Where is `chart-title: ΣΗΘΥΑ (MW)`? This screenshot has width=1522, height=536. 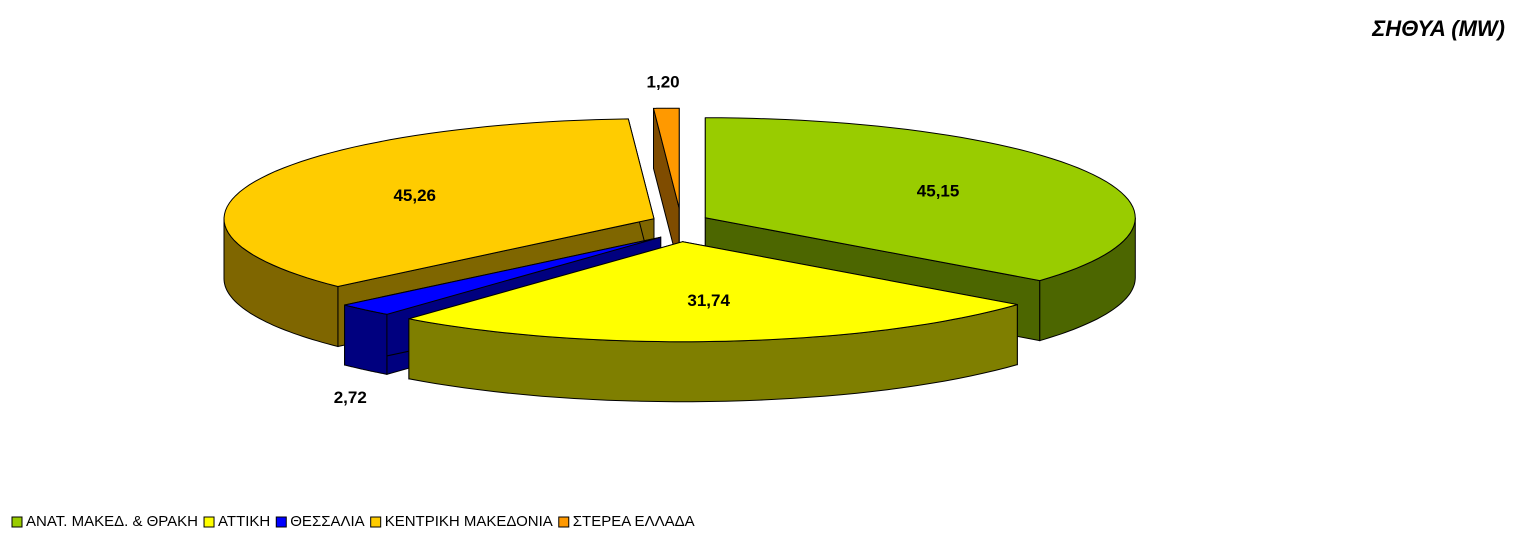 chart-title: ΣΗΘΥΑ (MW) is located at coordinates (1438, 28).